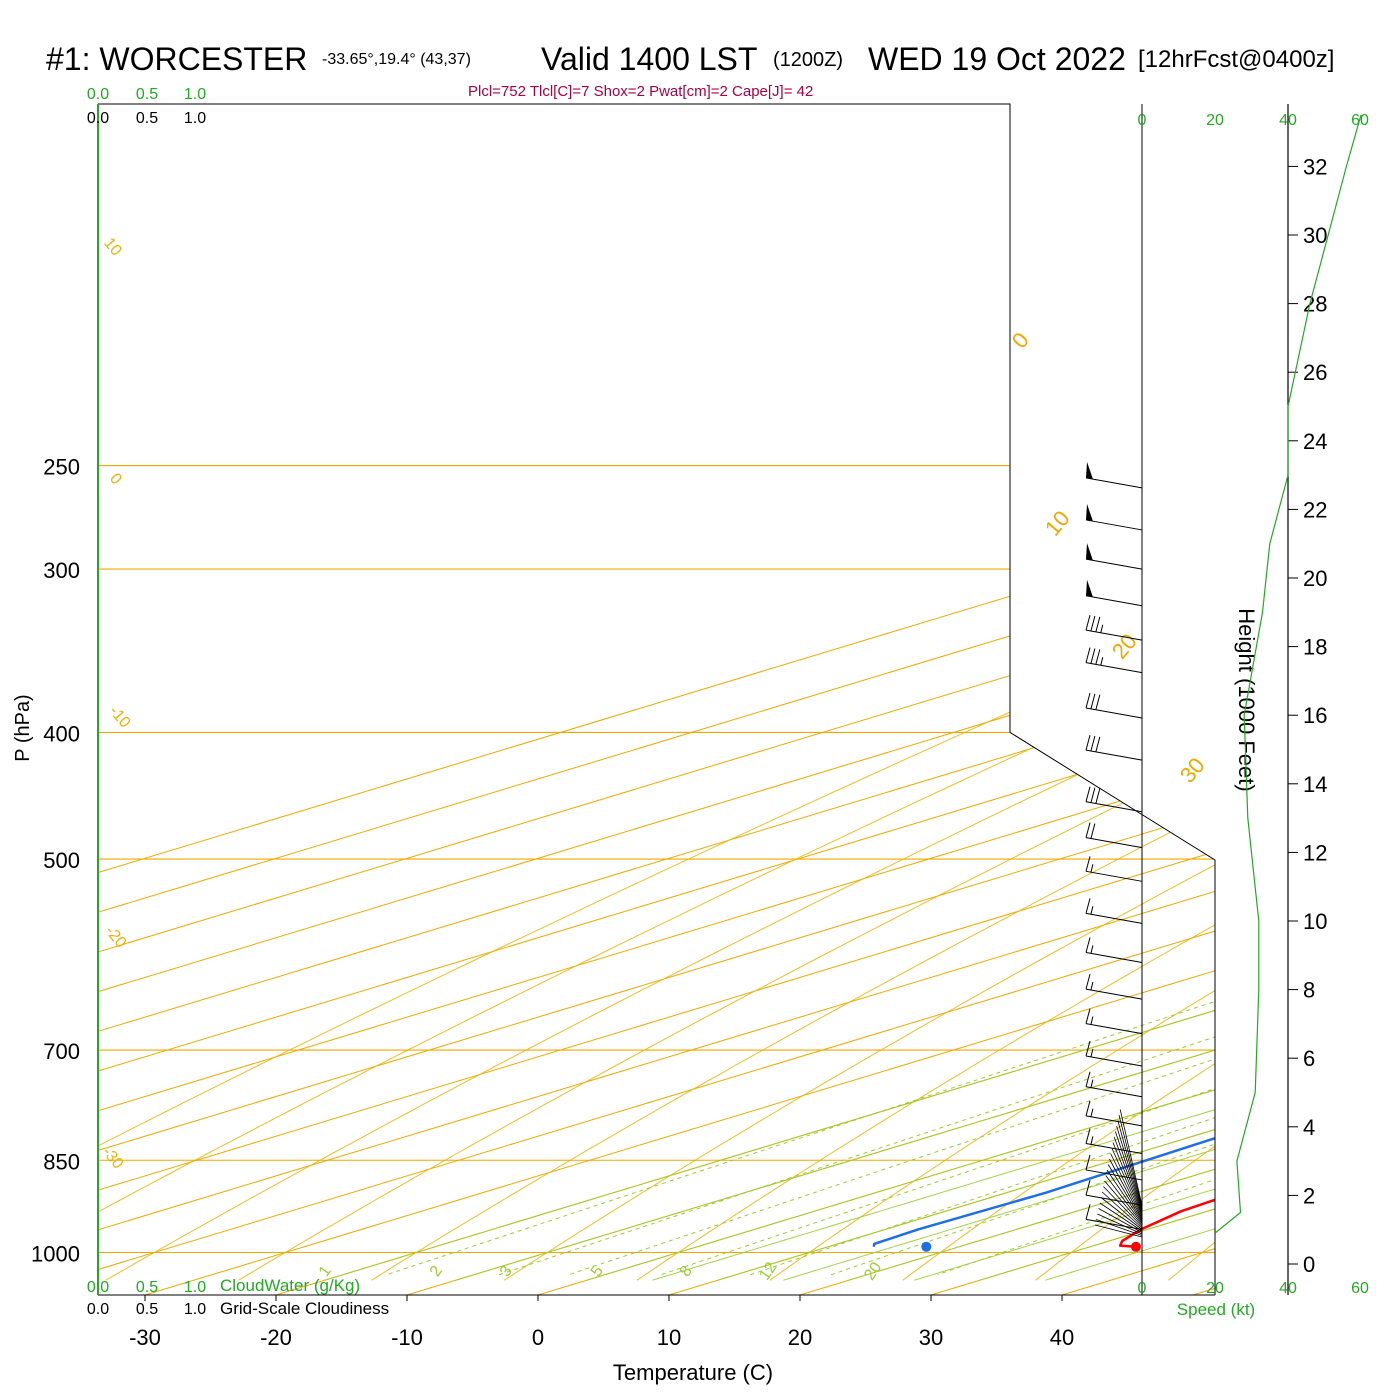  Describe the element at coordinates (1124, 646) in the screenshot. I see `isotherm-label: 20` at that location.